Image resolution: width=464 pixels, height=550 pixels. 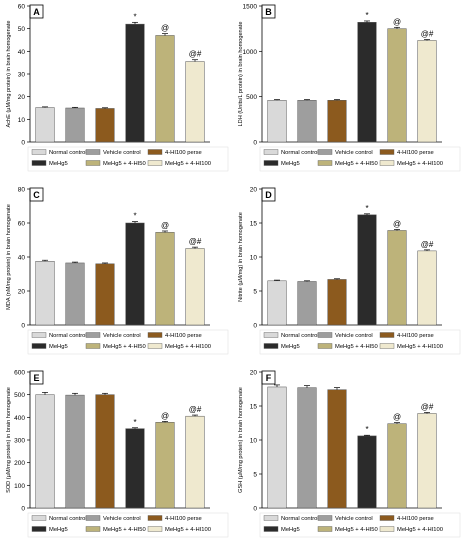 What do you see at coordinates (19, 441) in the screenshot?
I see `y-tick-label: 300` at bounding box center [19, 441].